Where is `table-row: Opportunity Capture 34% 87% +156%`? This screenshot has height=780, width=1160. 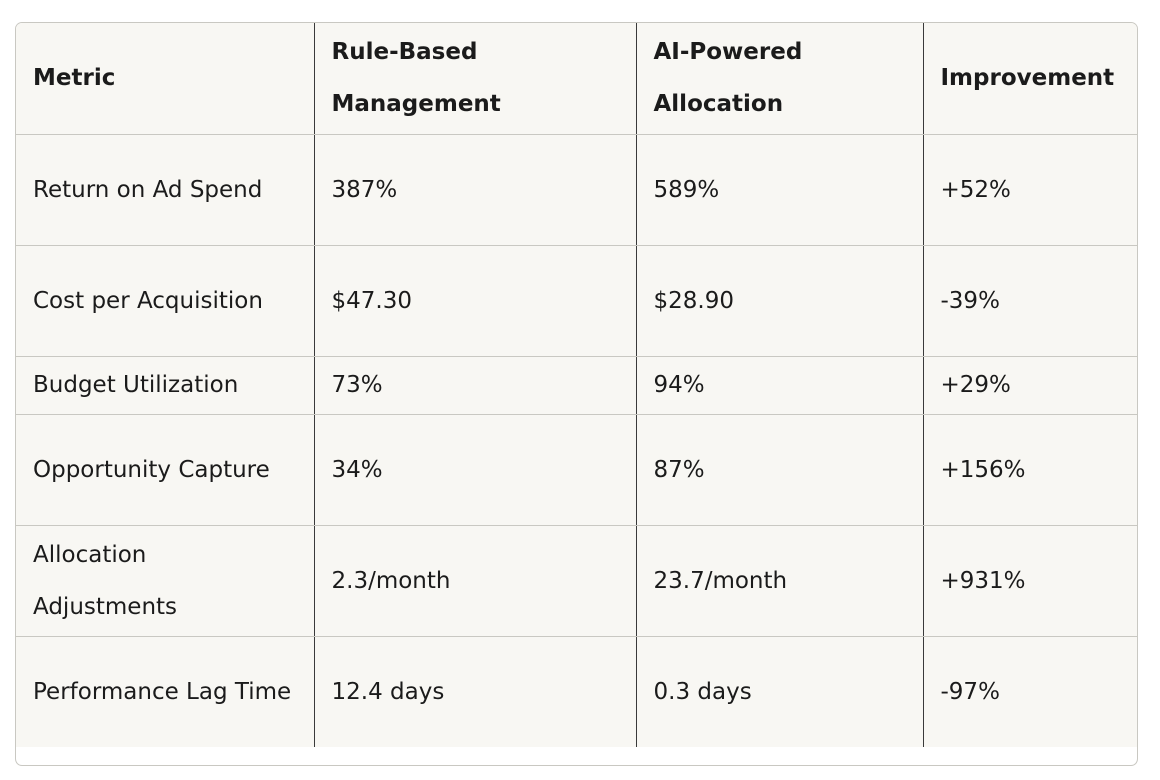 table-row: Opportunity Capture 34% 87% +156% is located at coordinates (576, 470).